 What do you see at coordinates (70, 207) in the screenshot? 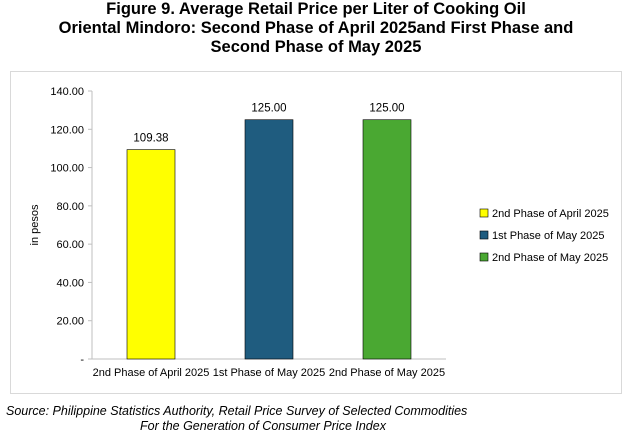
I see `y-tick-label: 80.00` at bounding box center [70, 207].